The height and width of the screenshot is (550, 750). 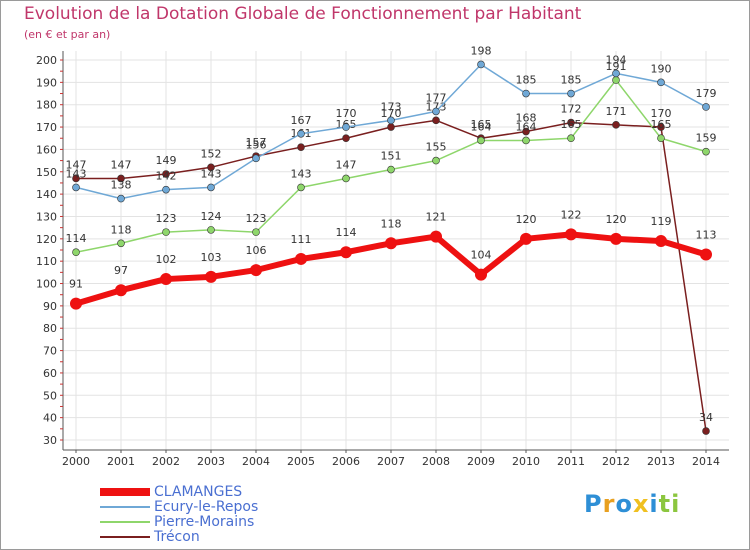 I want to click on data-label-pierre-morains: 124, so click(x=211, y=216).